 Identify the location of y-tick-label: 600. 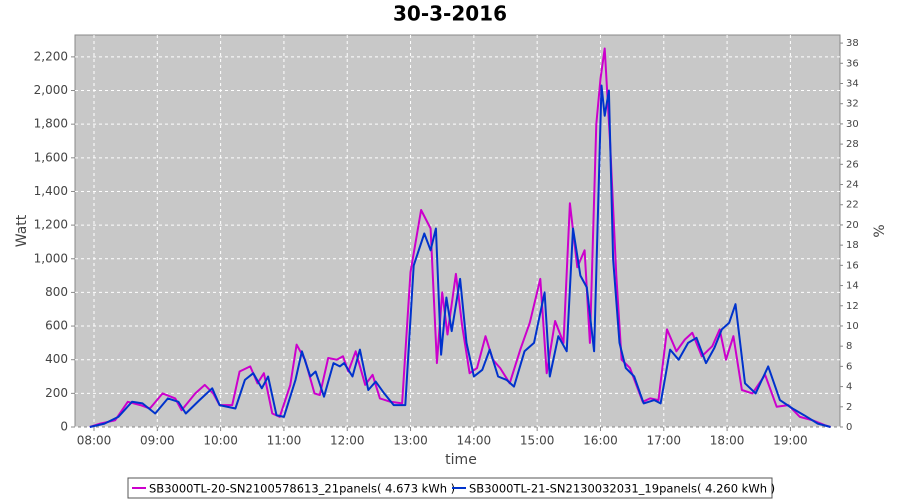
(56, 326).